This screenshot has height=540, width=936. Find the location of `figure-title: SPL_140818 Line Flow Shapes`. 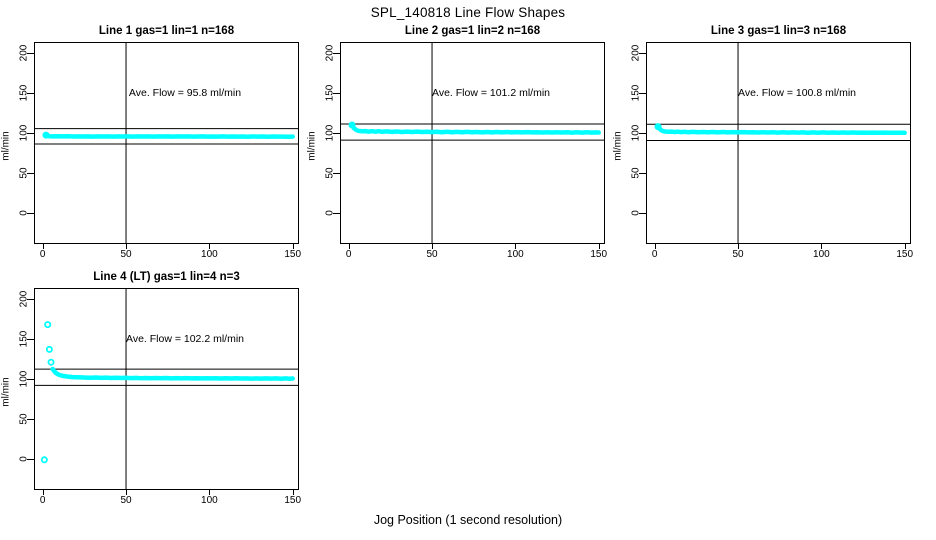

figure-title: SPL_140818 Line Flow Shapes is located at coordinates (468, 12).